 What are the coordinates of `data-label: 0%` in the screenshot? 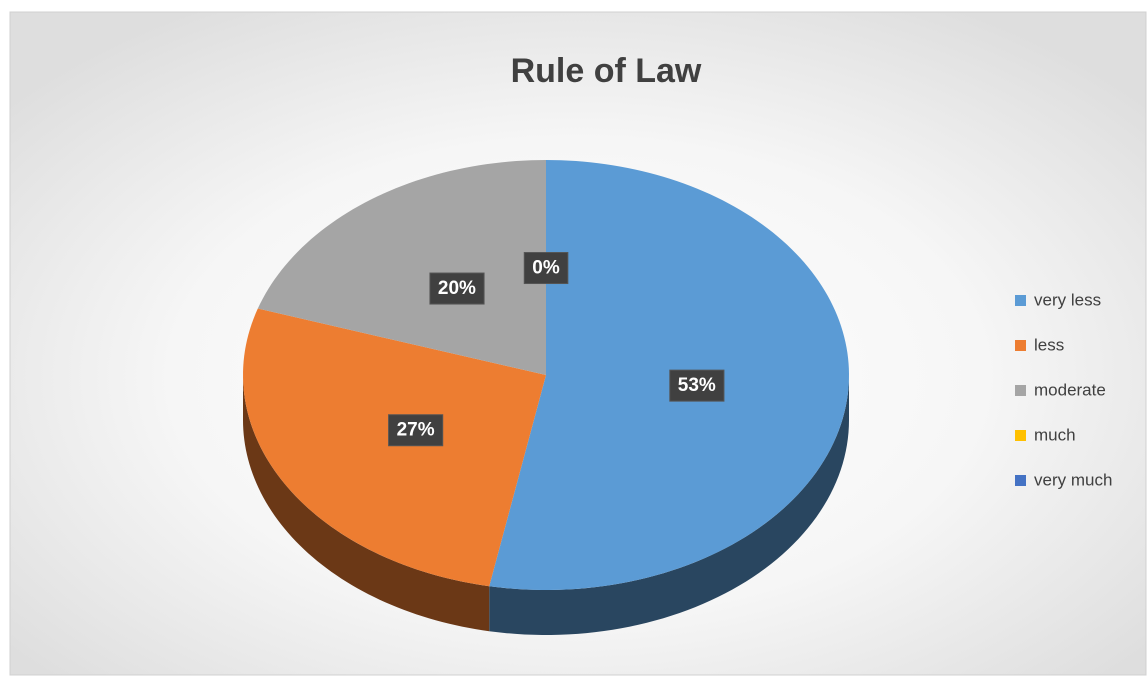 It's located at (546, 268).